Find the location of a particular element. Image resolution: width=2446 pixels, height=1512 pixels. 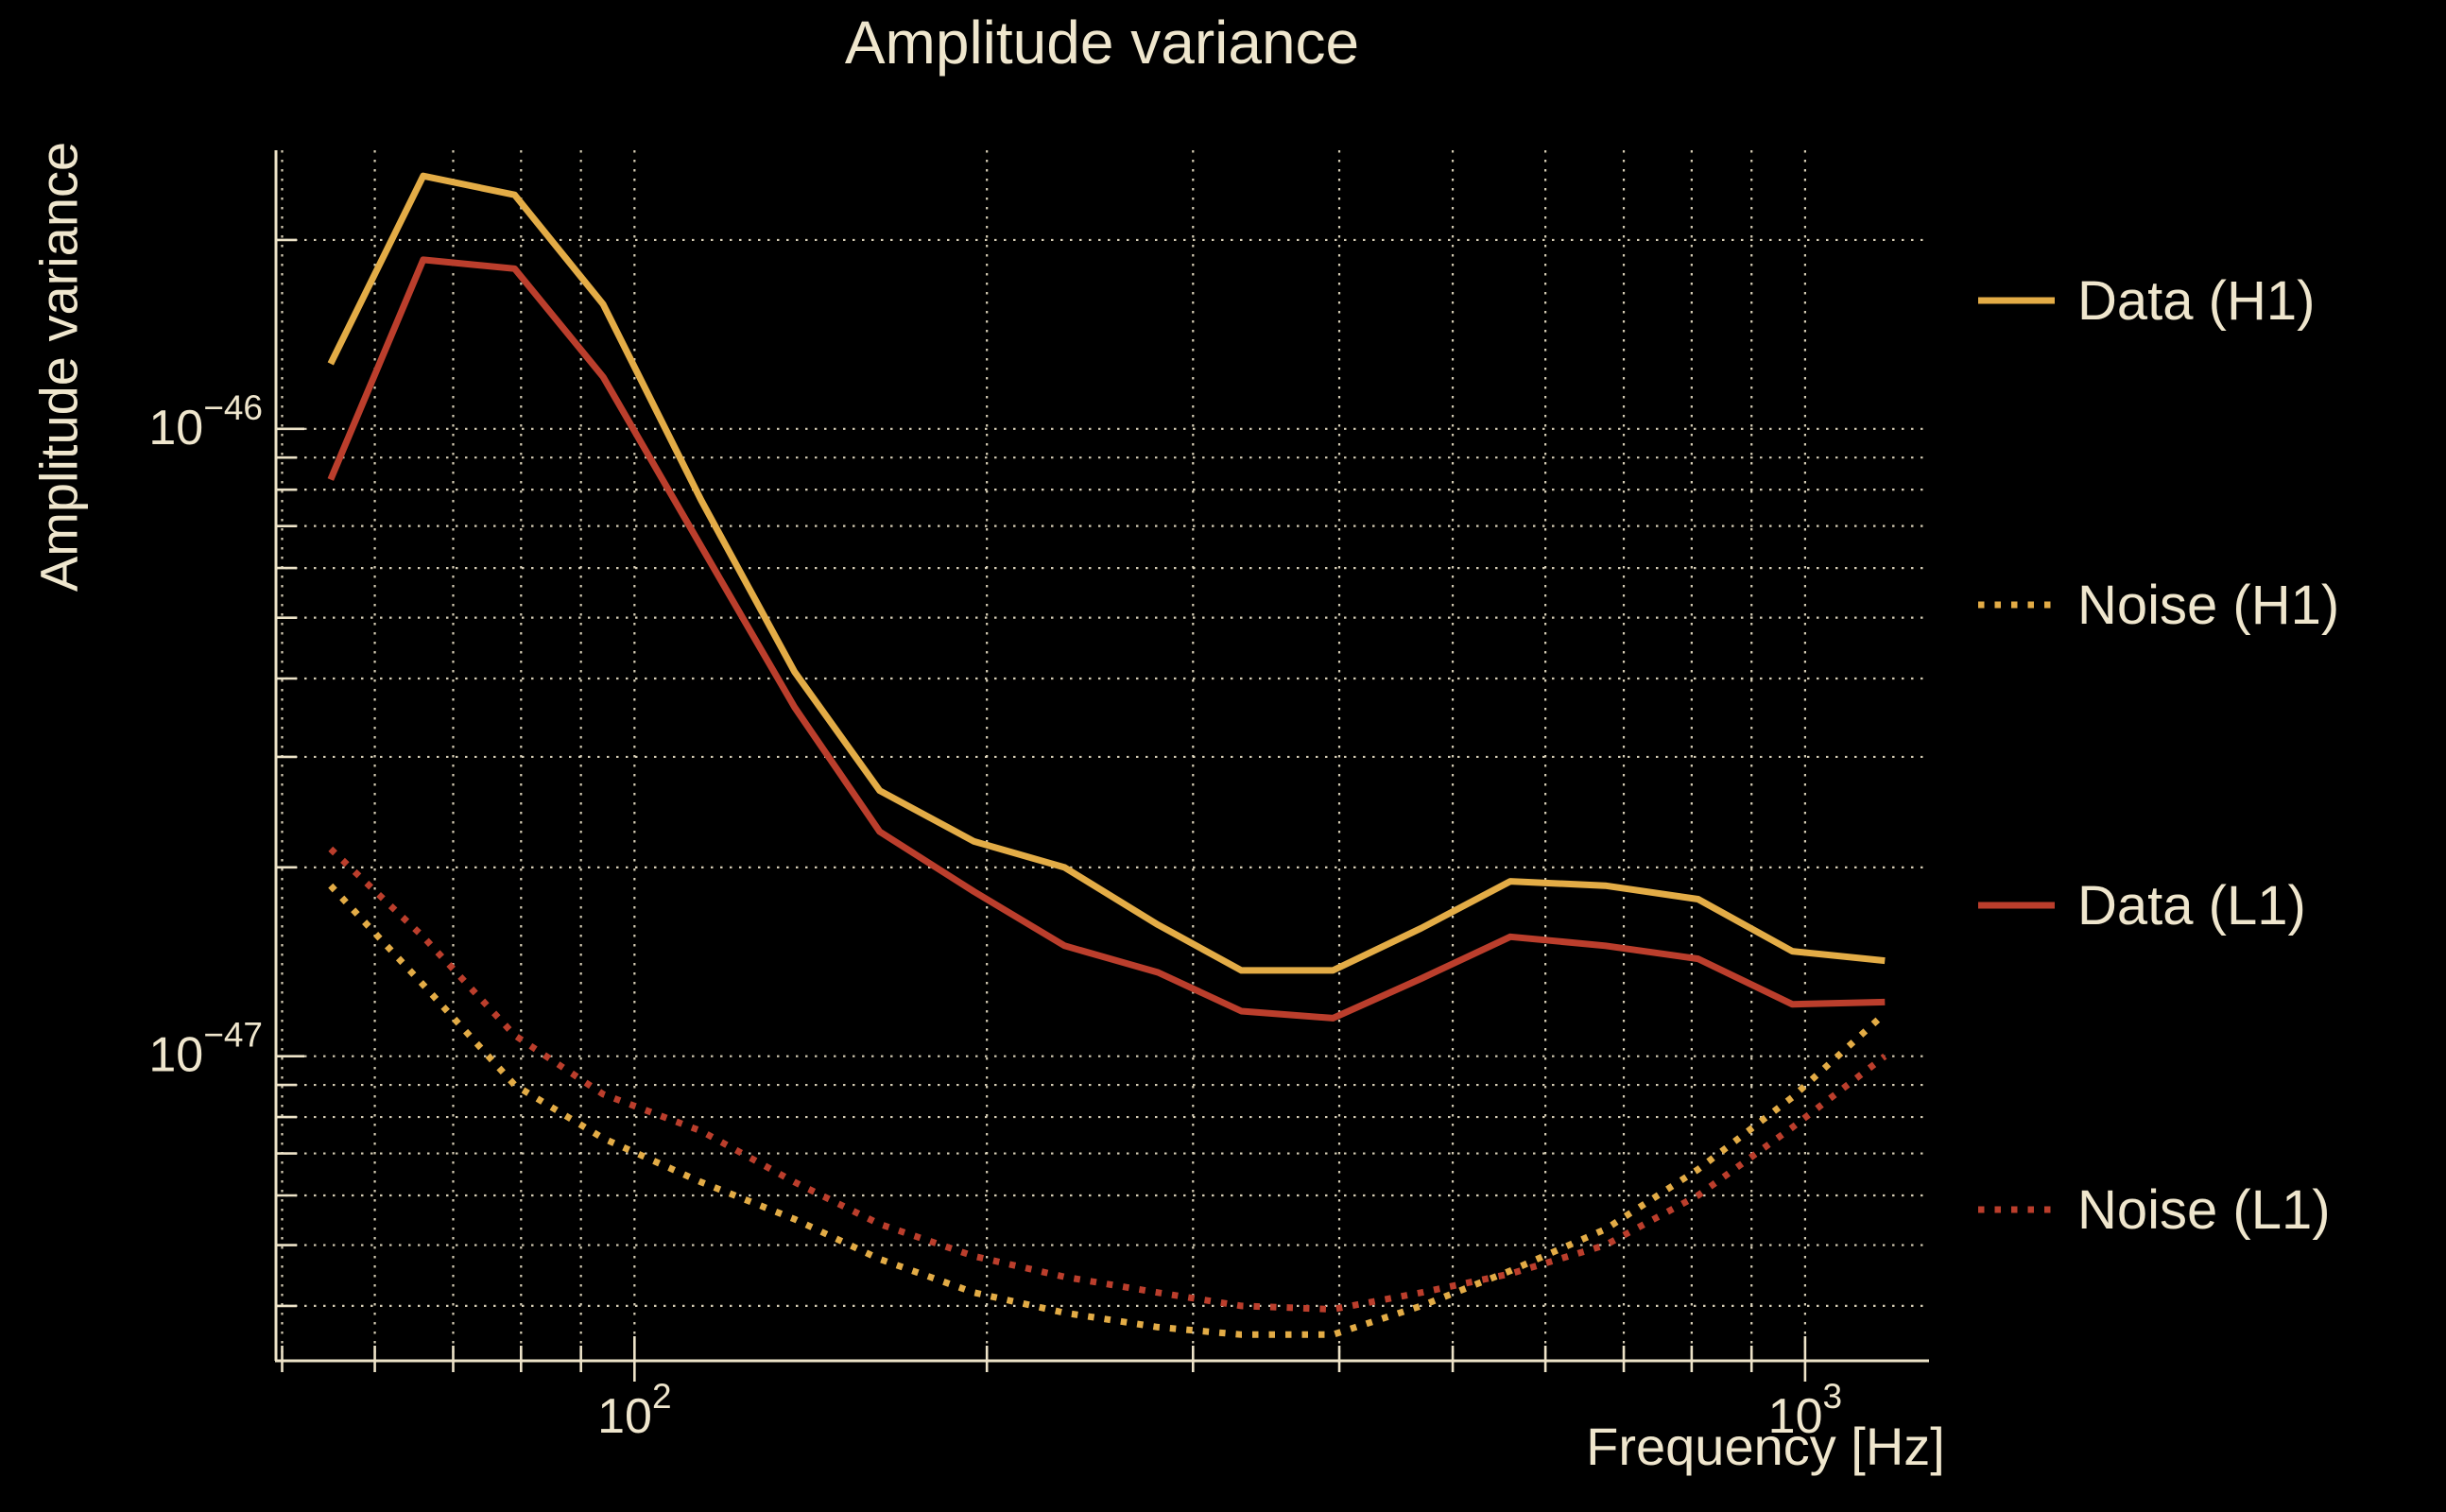

x-tick-label: 10² is located at coordinates (634, 1410).